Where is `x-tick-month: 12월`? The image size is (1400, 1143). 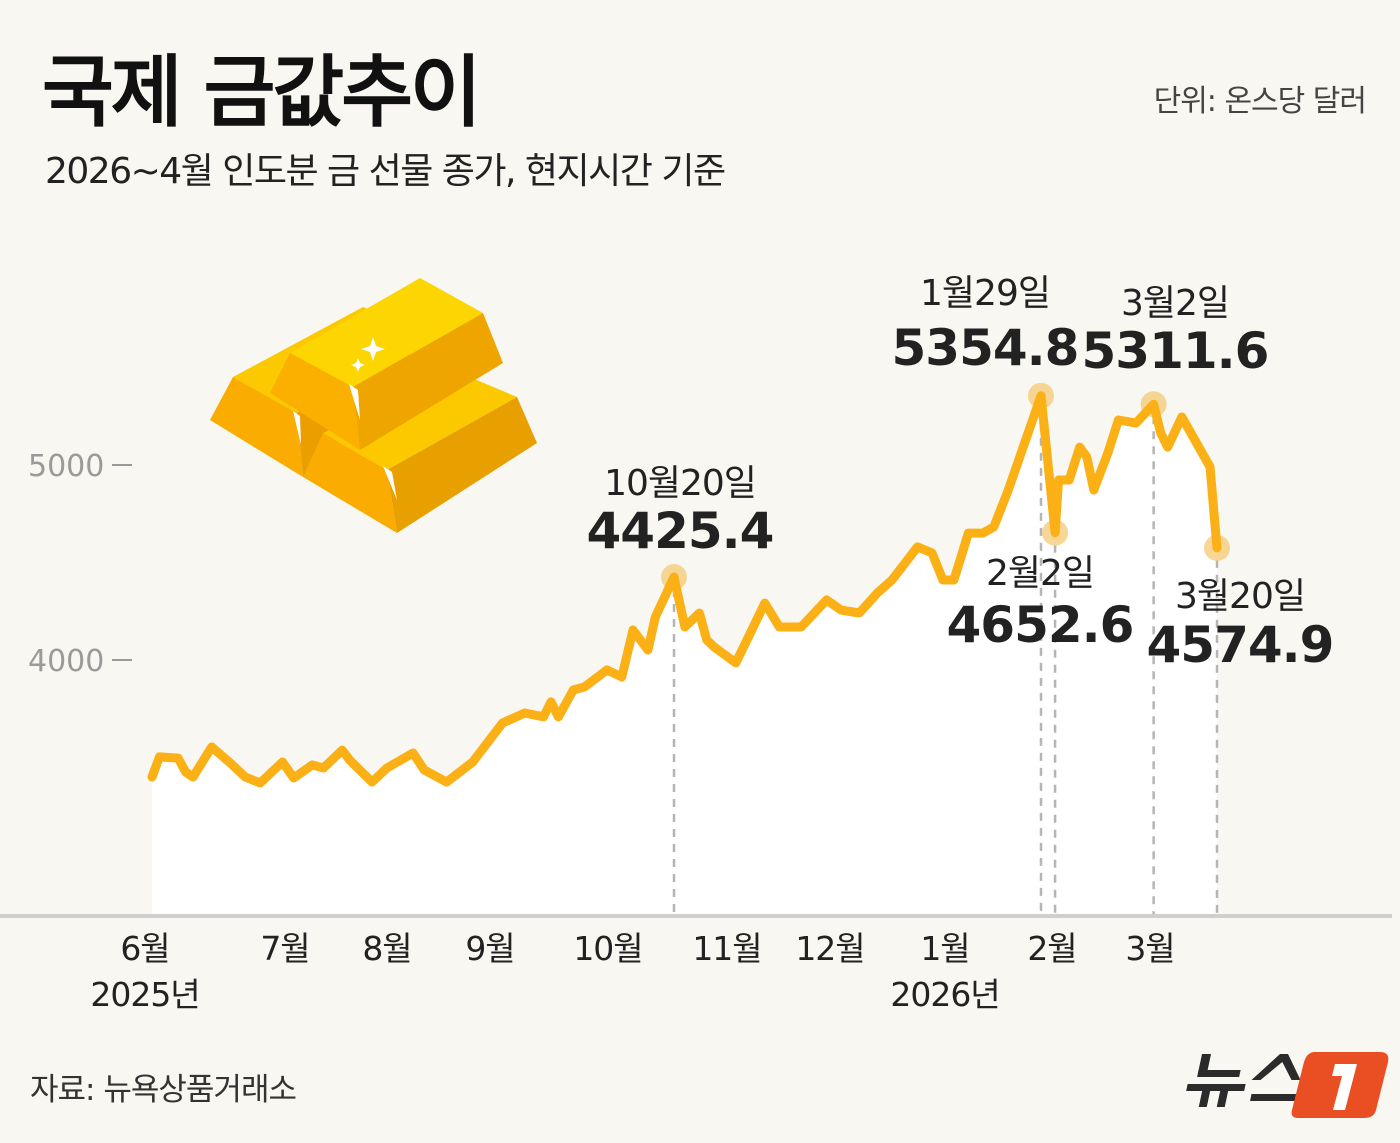 x-tick-month: 12월 is located at coordinates (829, 948).